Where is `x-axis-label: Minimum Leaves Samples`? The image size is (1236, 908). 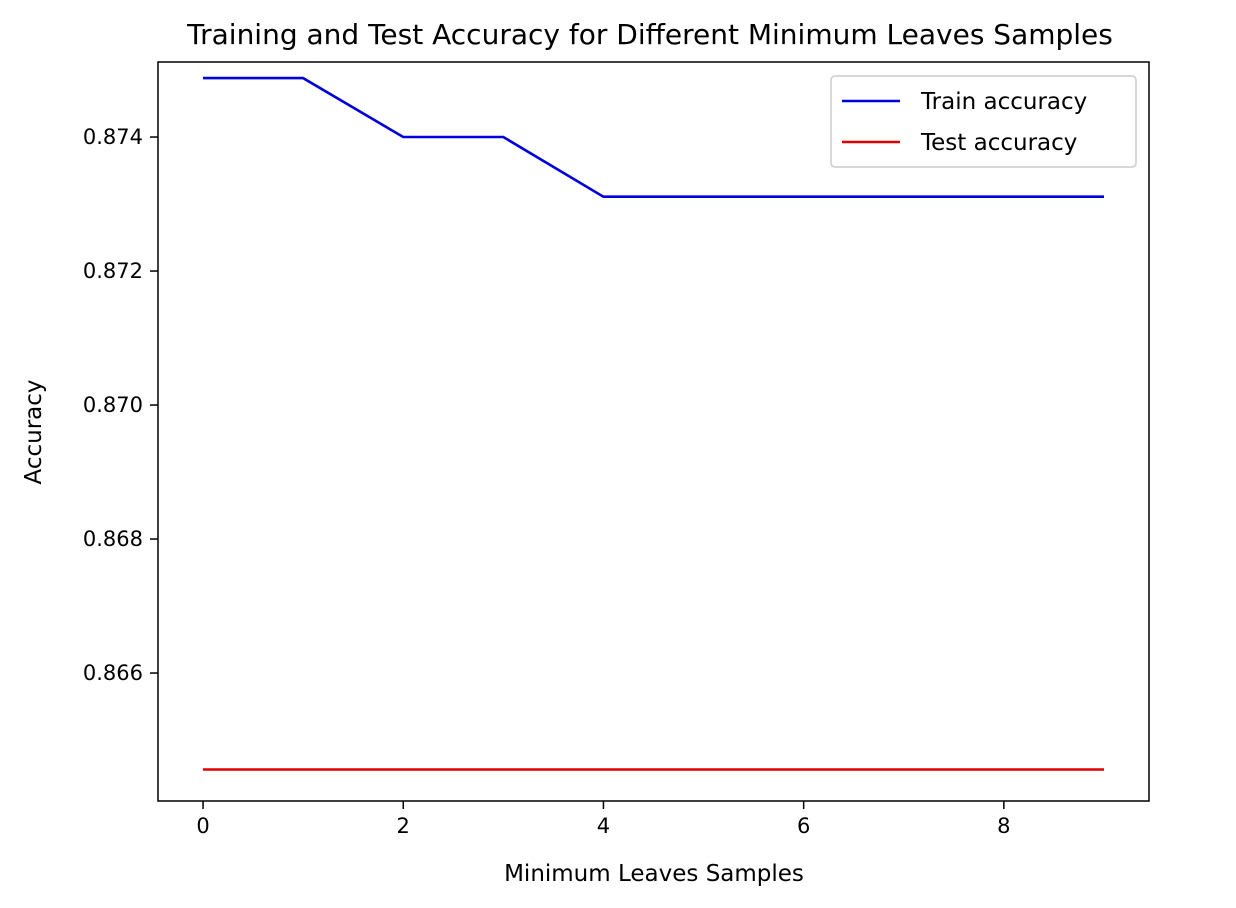 x-axis-label: Minimum Leaves Samples is located at coordinates (654, 874).